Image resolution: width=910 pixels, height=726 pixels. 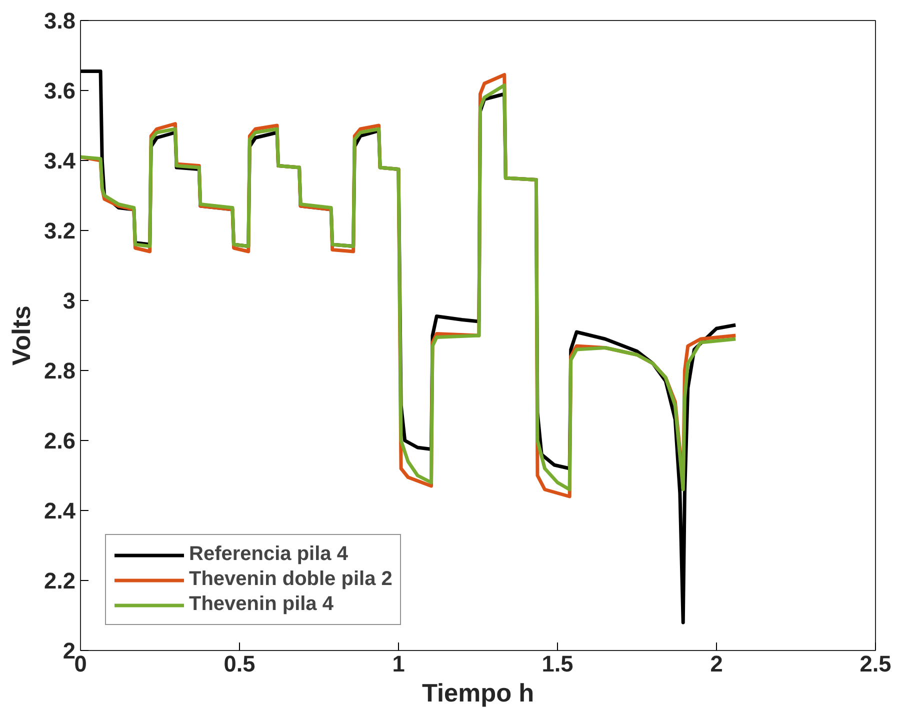 What do you see at coordinates (60, 581) in the screenshot?
I see `y-tick-label: 2.2` at bounding box center [60, 581].